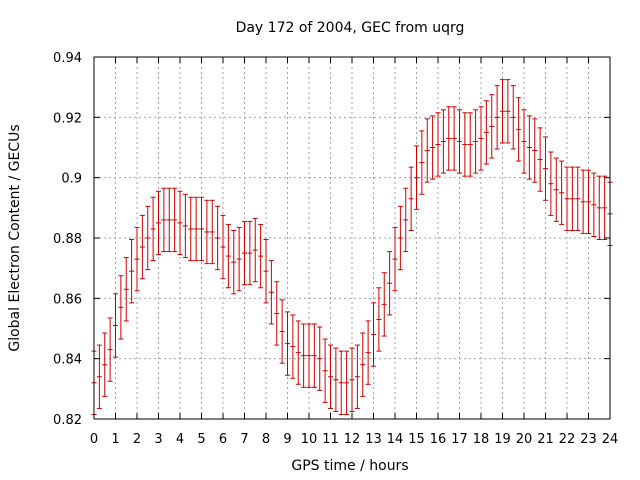  Describe the element at coordinates (524, 439) in the screenshot. I see `x-tick-label: 20` at that location.